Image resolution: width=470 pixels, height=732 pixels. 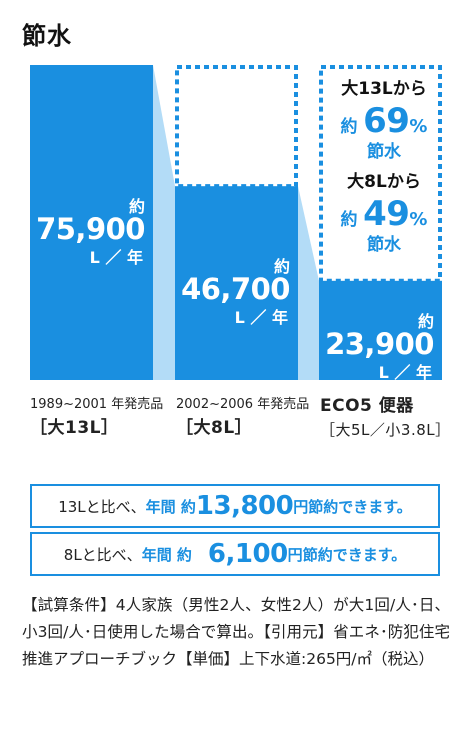 I want to click on category-spec: ［大13L］, so click(x=74, y=428).